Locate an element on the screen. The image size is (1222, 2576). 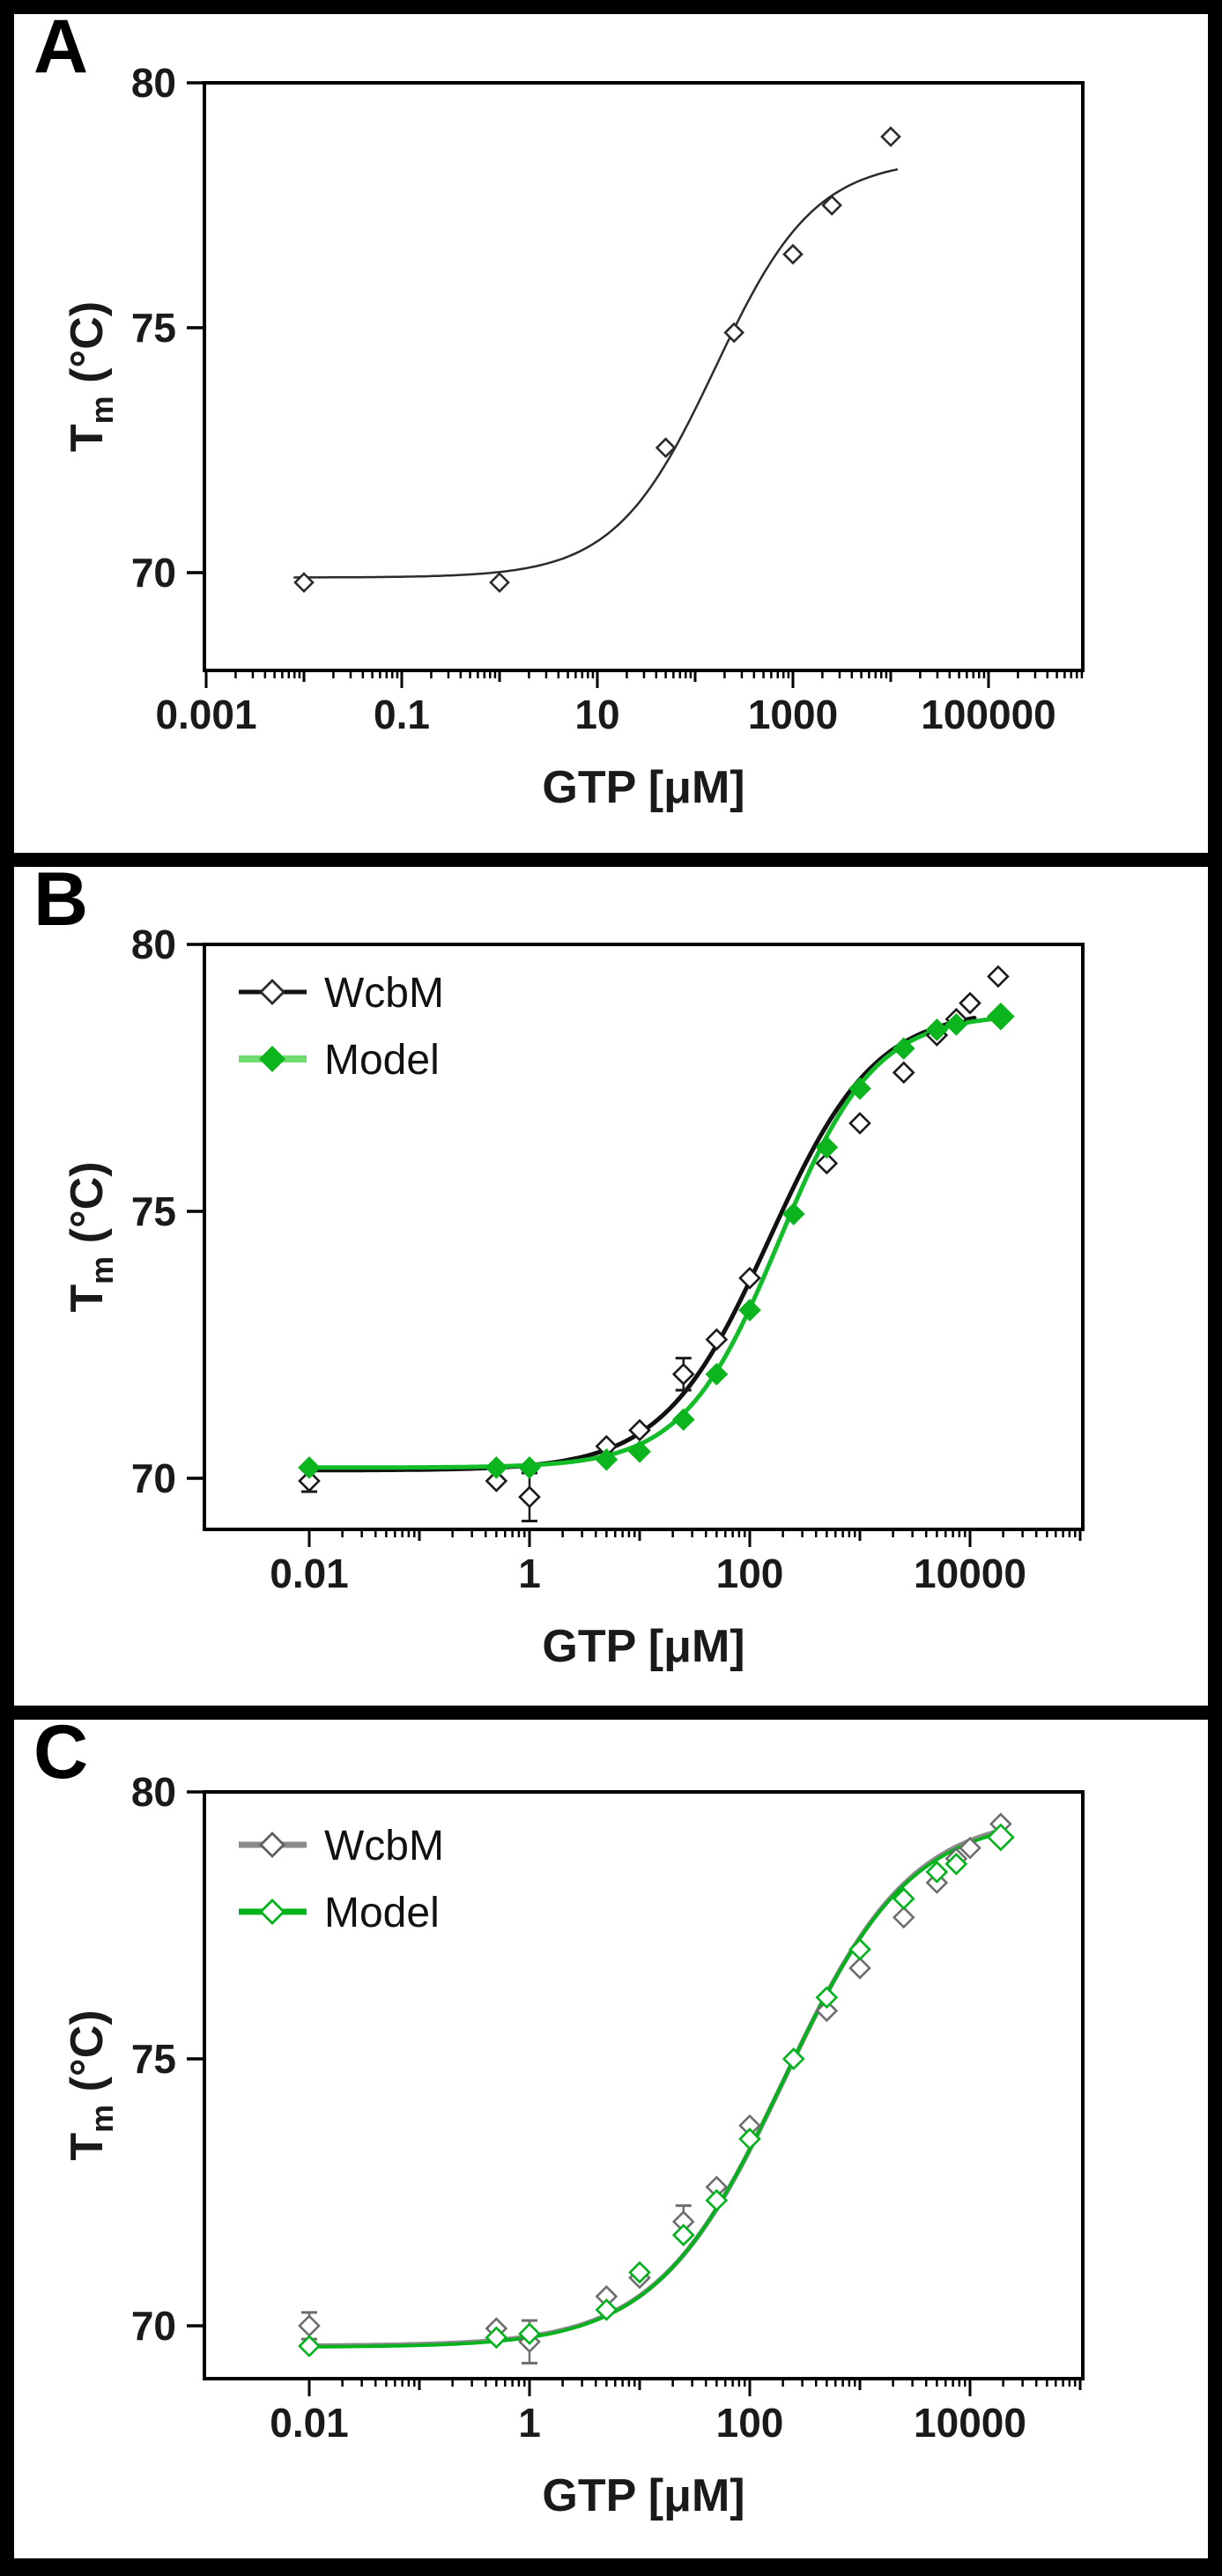
x-tick-label: 0.001 is located at coordinates (205, 715).